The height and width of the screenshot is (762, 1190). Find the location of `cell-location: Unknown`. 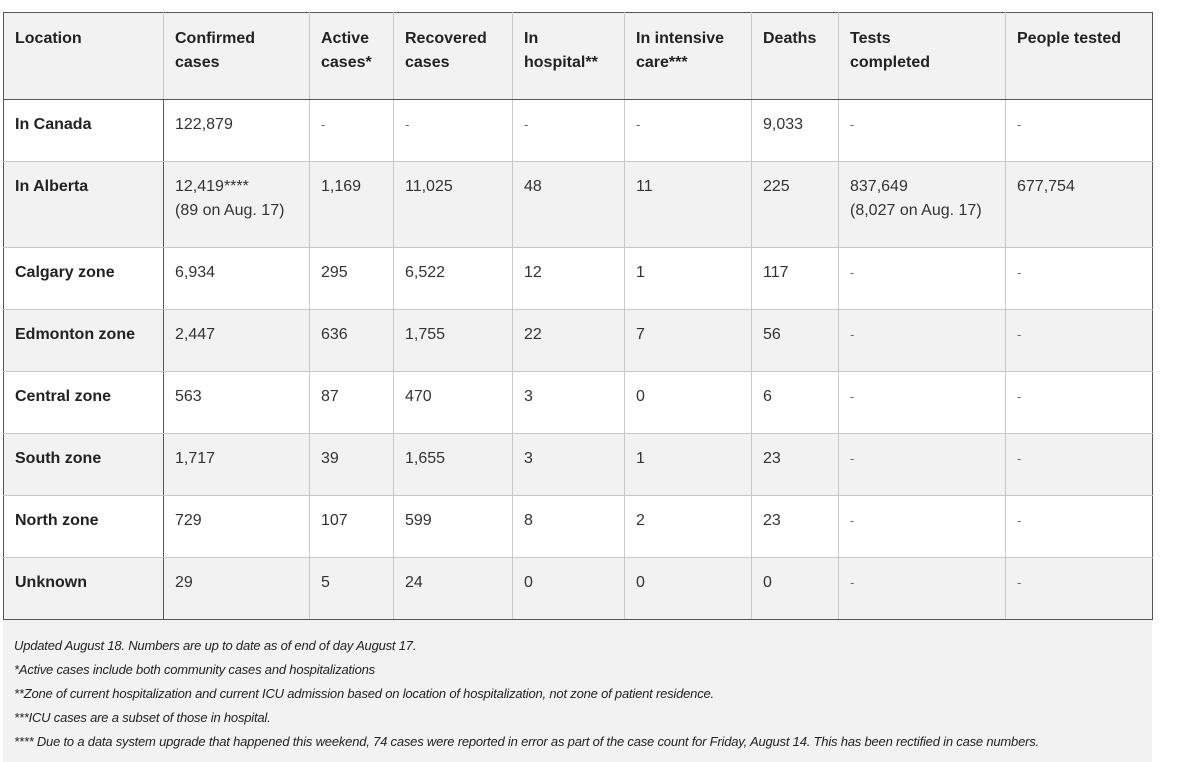

cell-location: Unknown is located at coordinates (83, 588).